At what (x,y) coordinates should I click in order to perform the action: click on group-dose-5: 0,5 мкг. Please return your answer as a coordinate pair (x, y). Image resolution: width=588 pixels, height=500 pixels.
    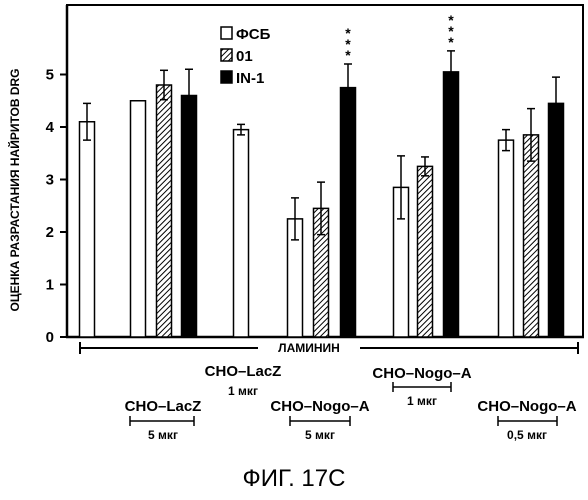
    Looking at the image, I should click on (527, 435).